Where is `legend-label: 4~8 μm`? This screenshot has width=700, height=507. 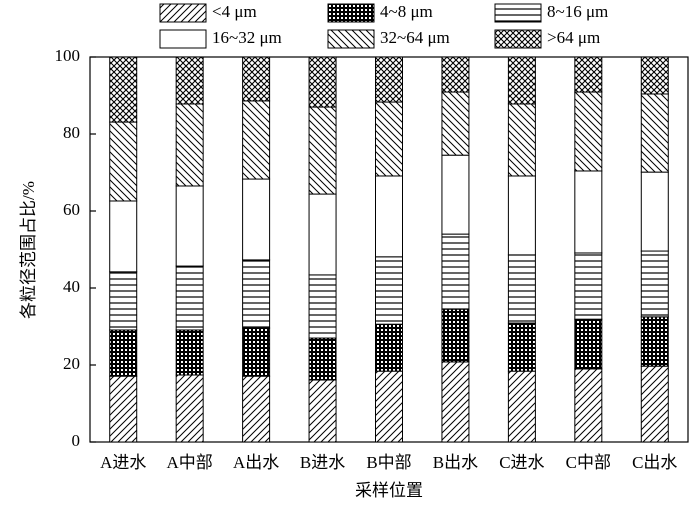
legend-label: 4~8 μm is located at coordinates (406, 11).